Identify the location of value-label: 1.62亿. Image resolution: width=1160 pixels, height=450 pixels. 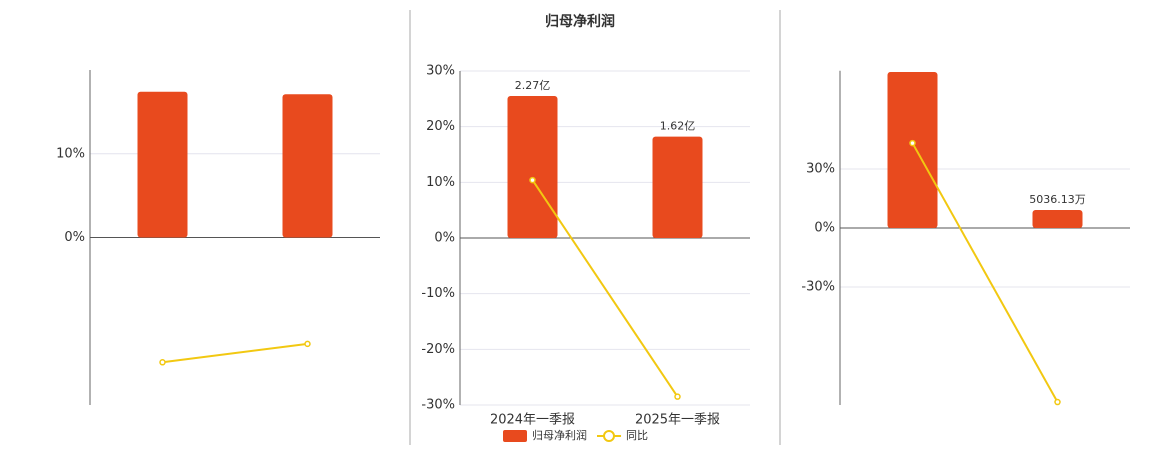
(678, 126).